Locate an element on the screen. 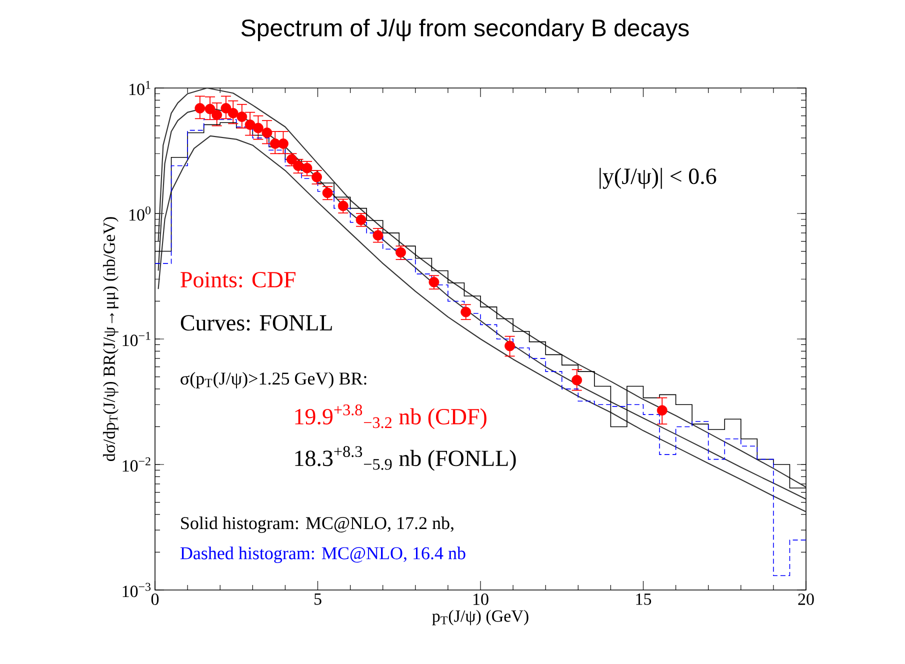  annotation: 18.3$^{+8.3}$$_{−5.9}$ nb (FONLL) is located at coordinates (405, 458).